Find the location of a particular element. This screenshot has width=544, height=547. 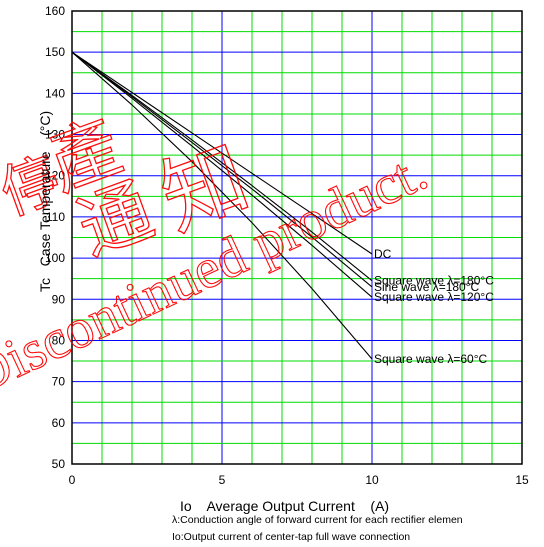

y-tick-label: 140 is located at coordinates (55, 93).